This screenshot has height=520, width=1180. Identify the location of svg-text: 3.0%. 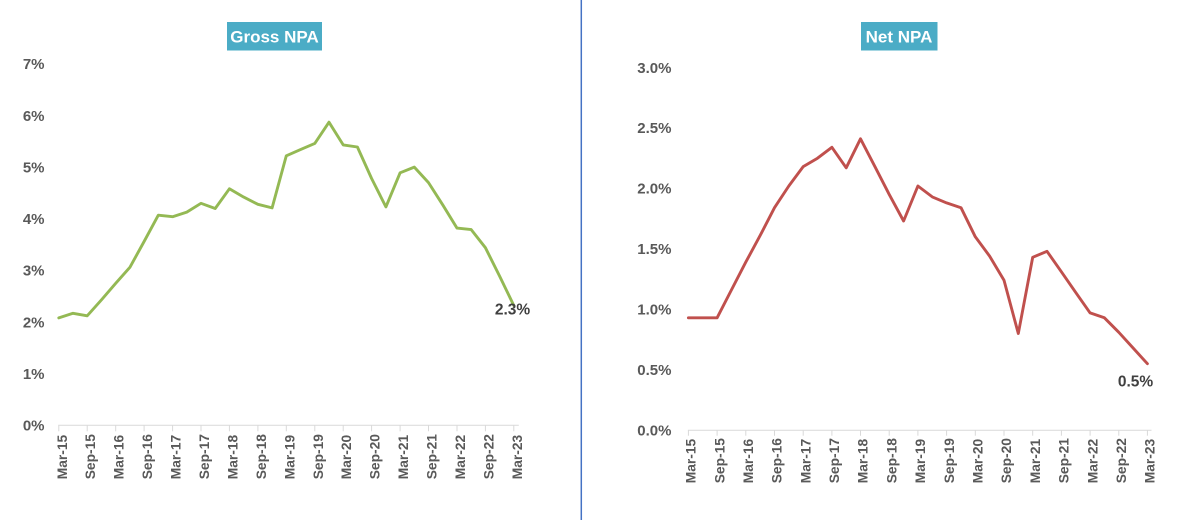
(654, 68).